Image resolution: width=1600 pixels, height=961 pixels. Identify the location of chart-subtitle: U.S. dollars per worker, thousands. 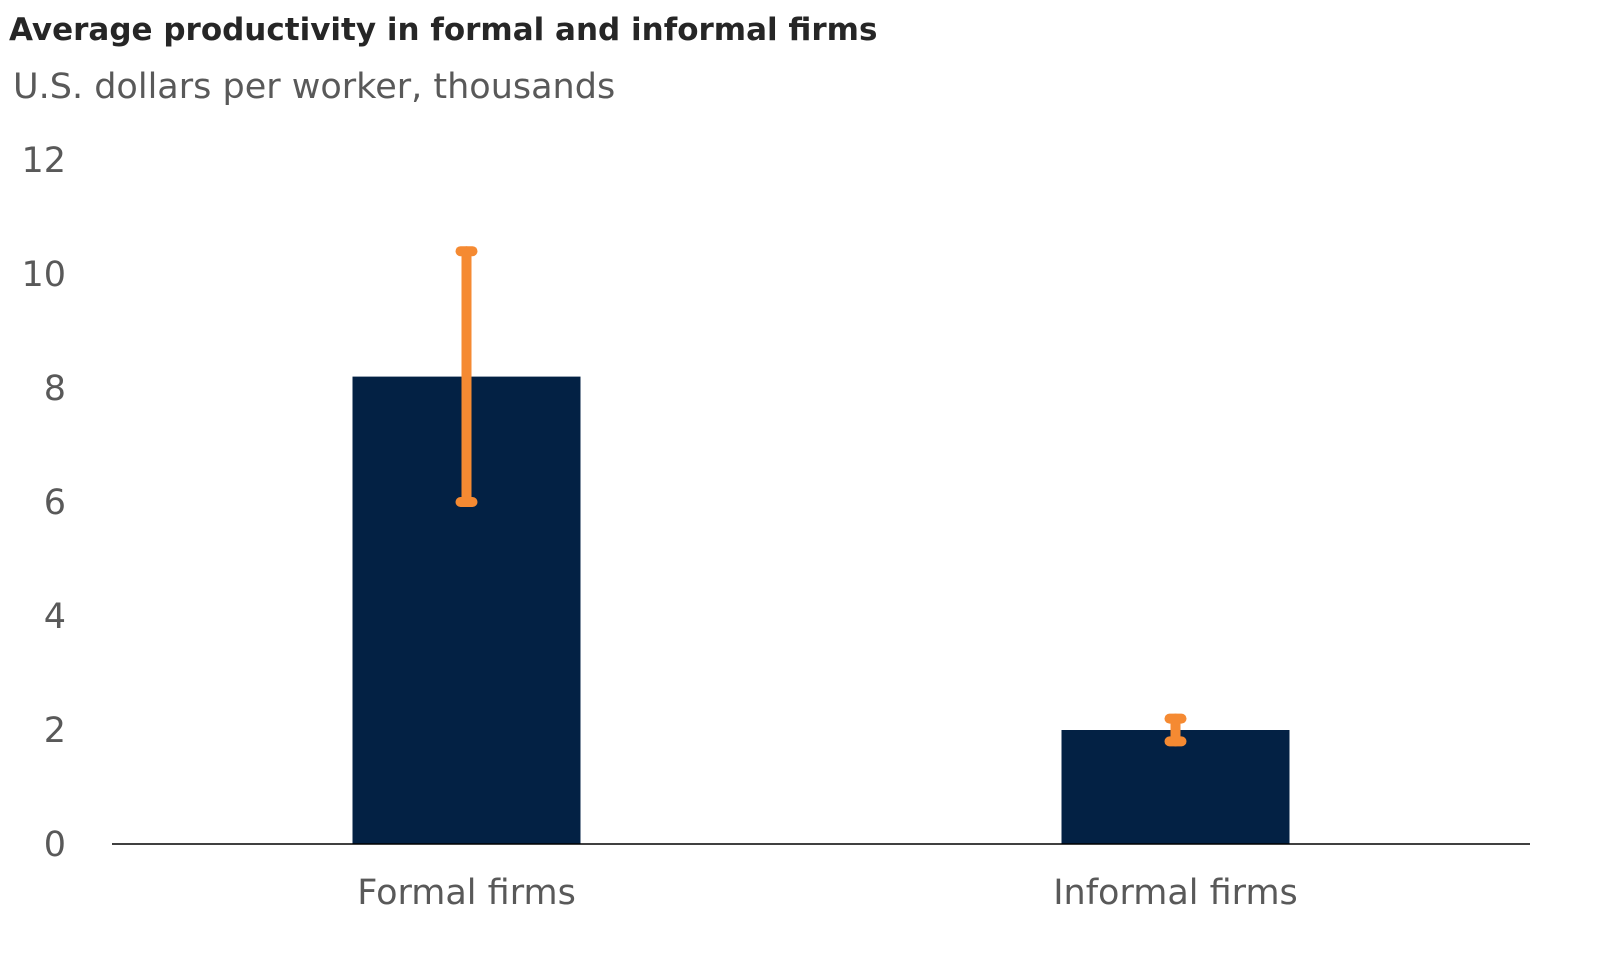
(314, 87).